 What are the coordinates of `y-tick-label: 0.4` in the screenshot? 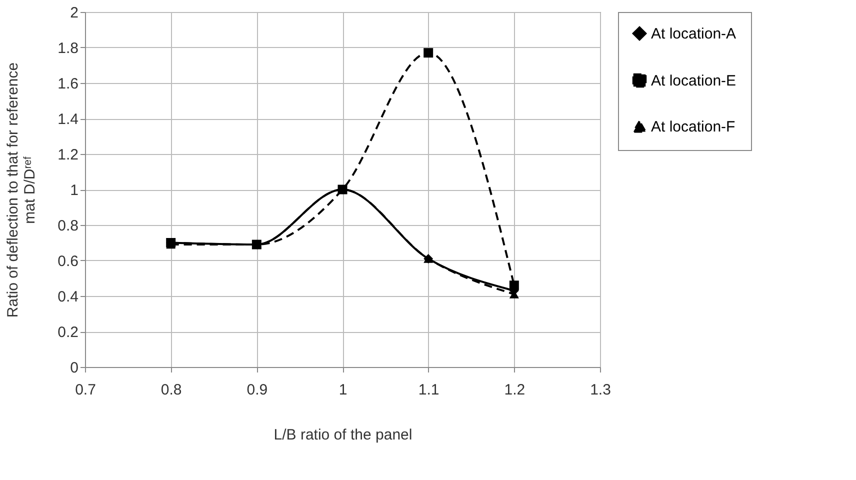 It's located at (68, 297).